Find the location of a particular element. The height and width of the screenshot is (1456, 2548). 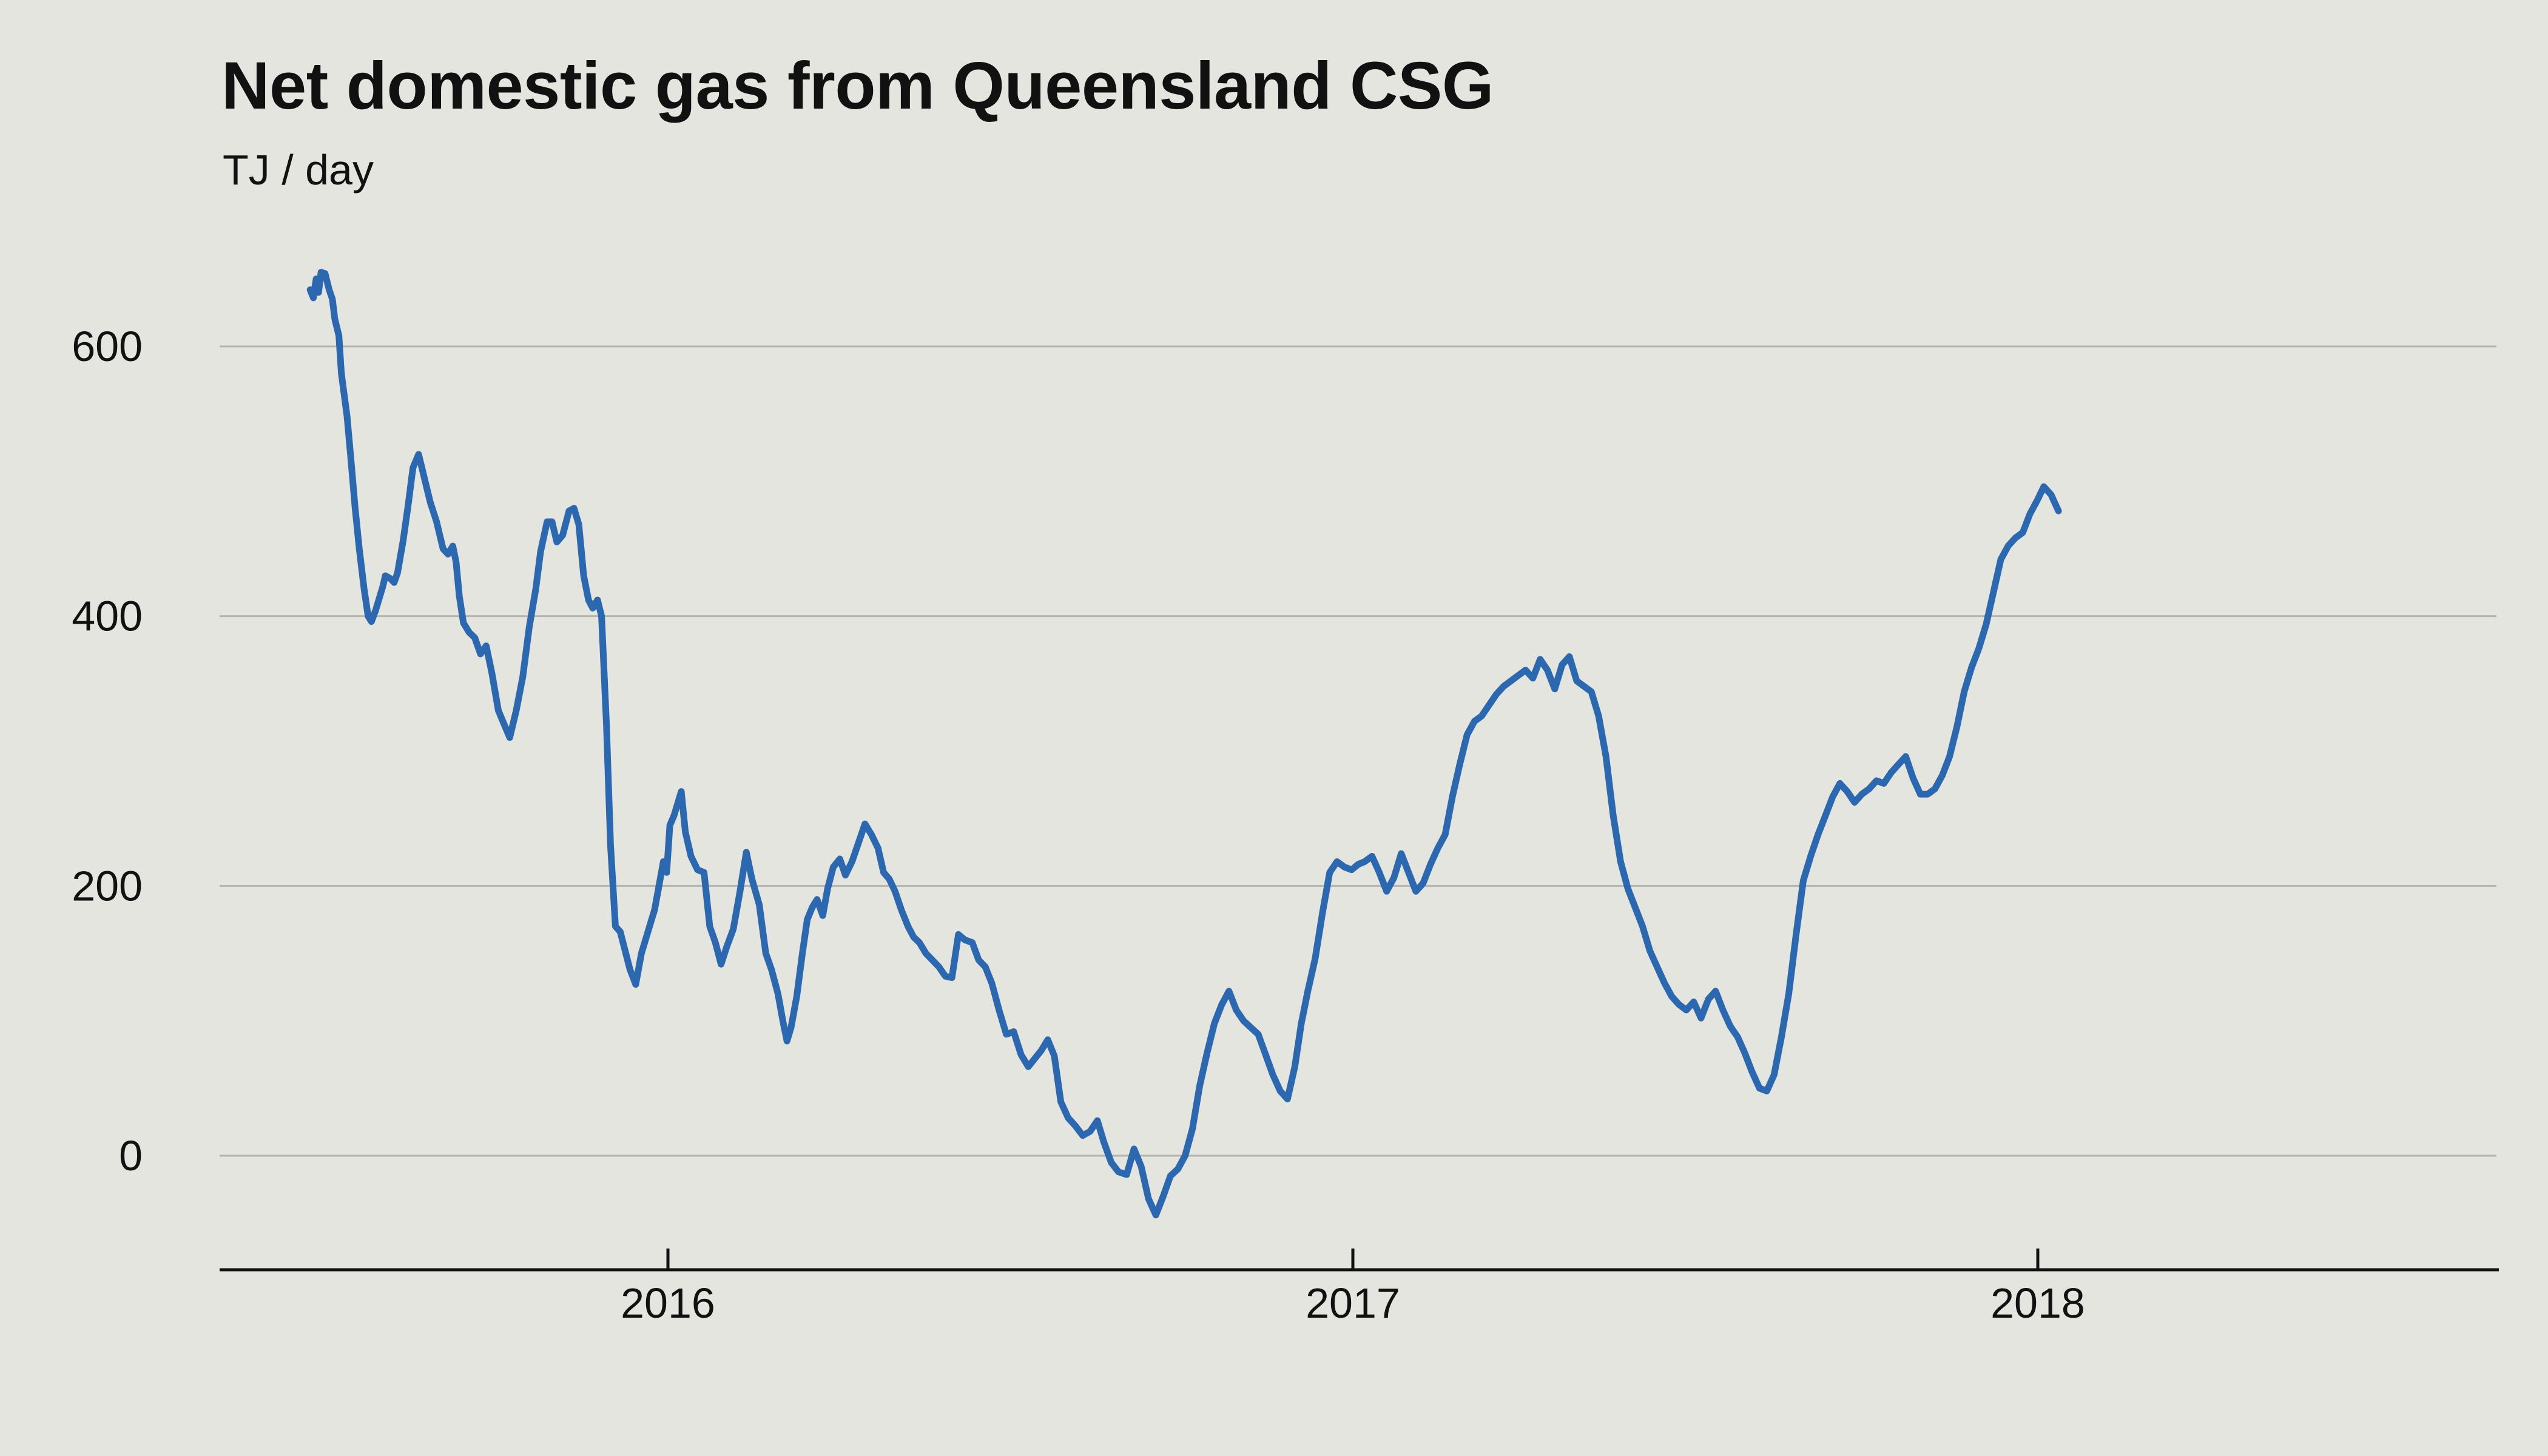

y-tick-label: 200 is located at coordinates (107, 885).